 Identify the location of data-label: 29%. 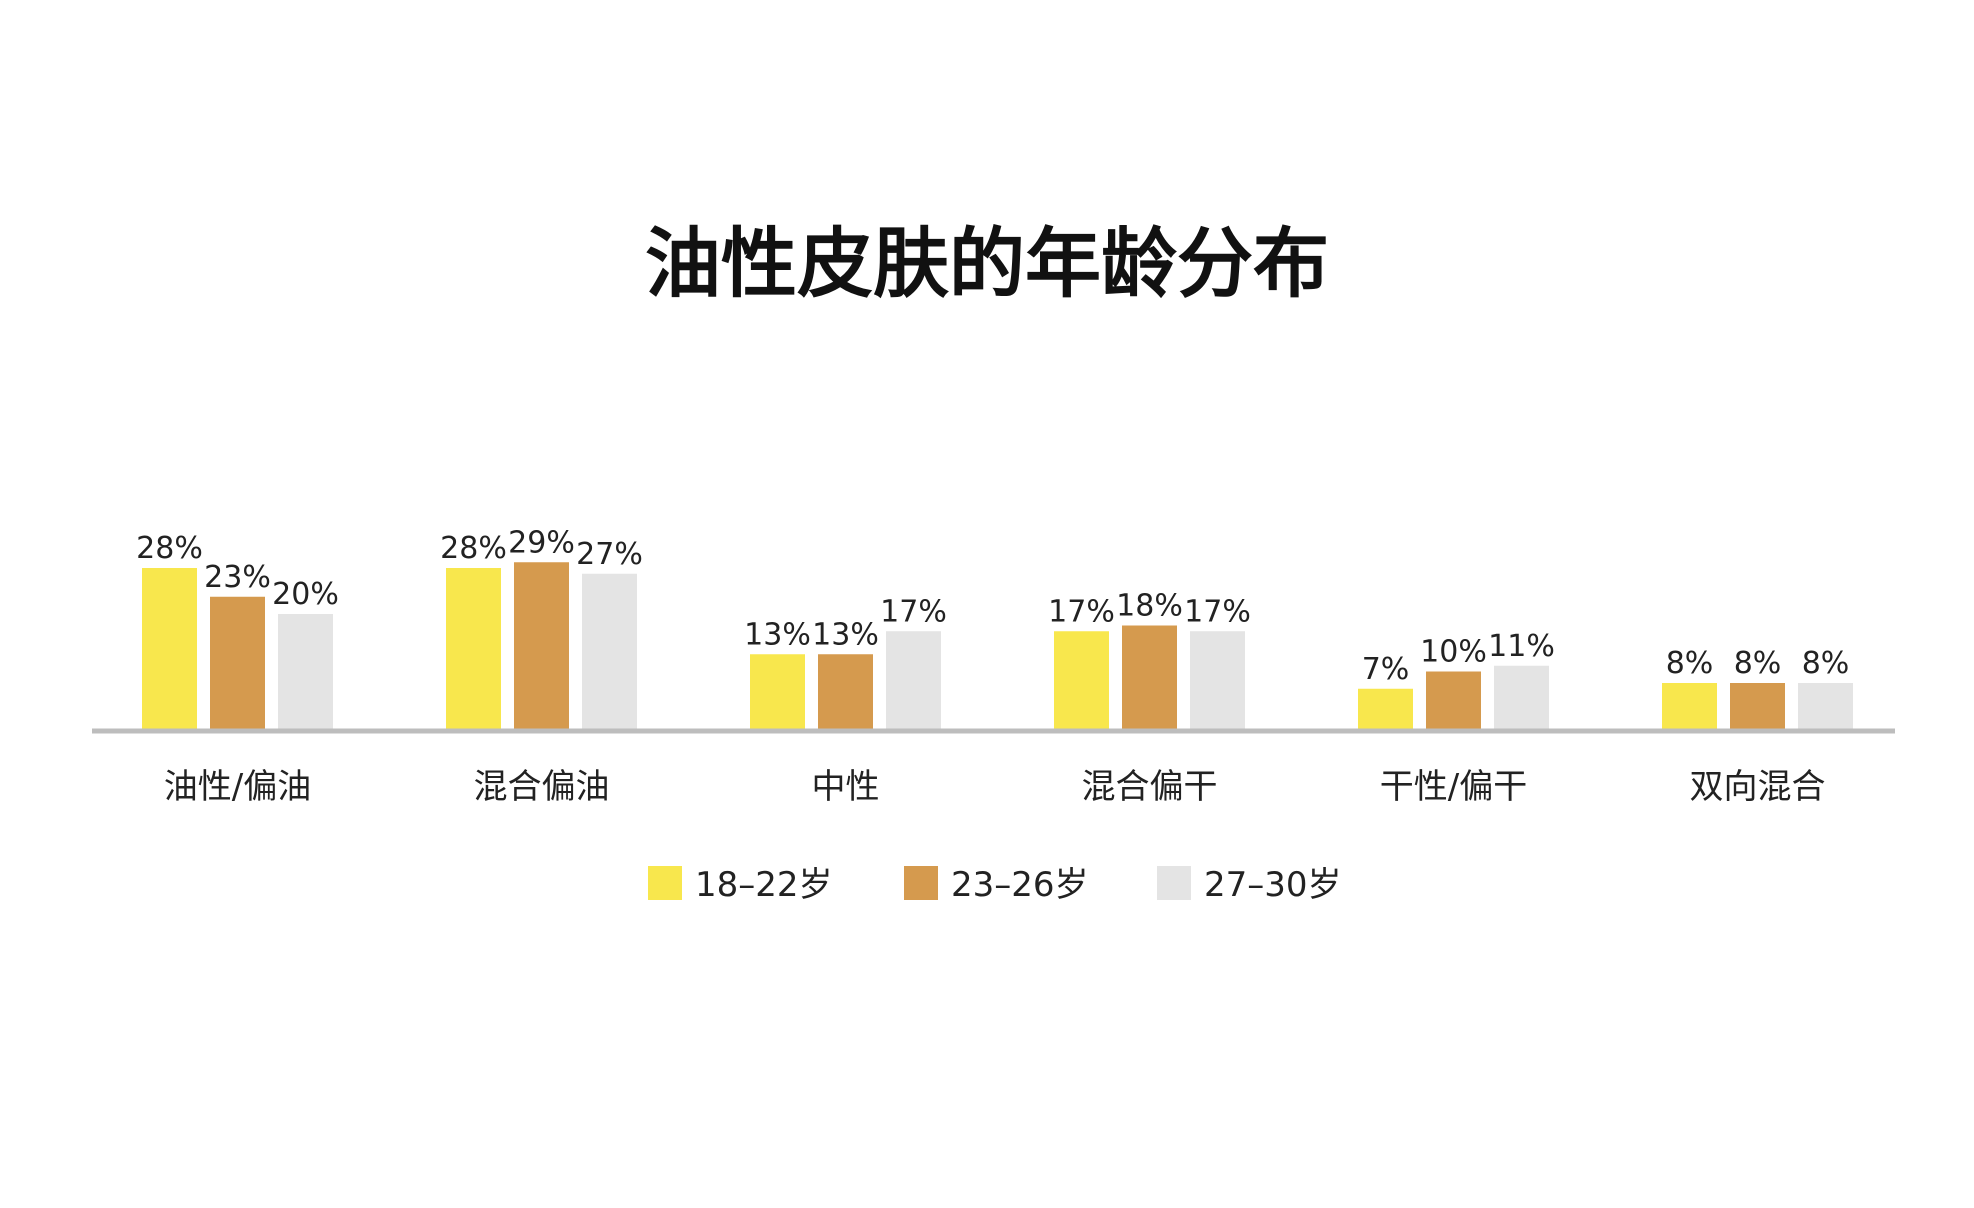
(541, 542).